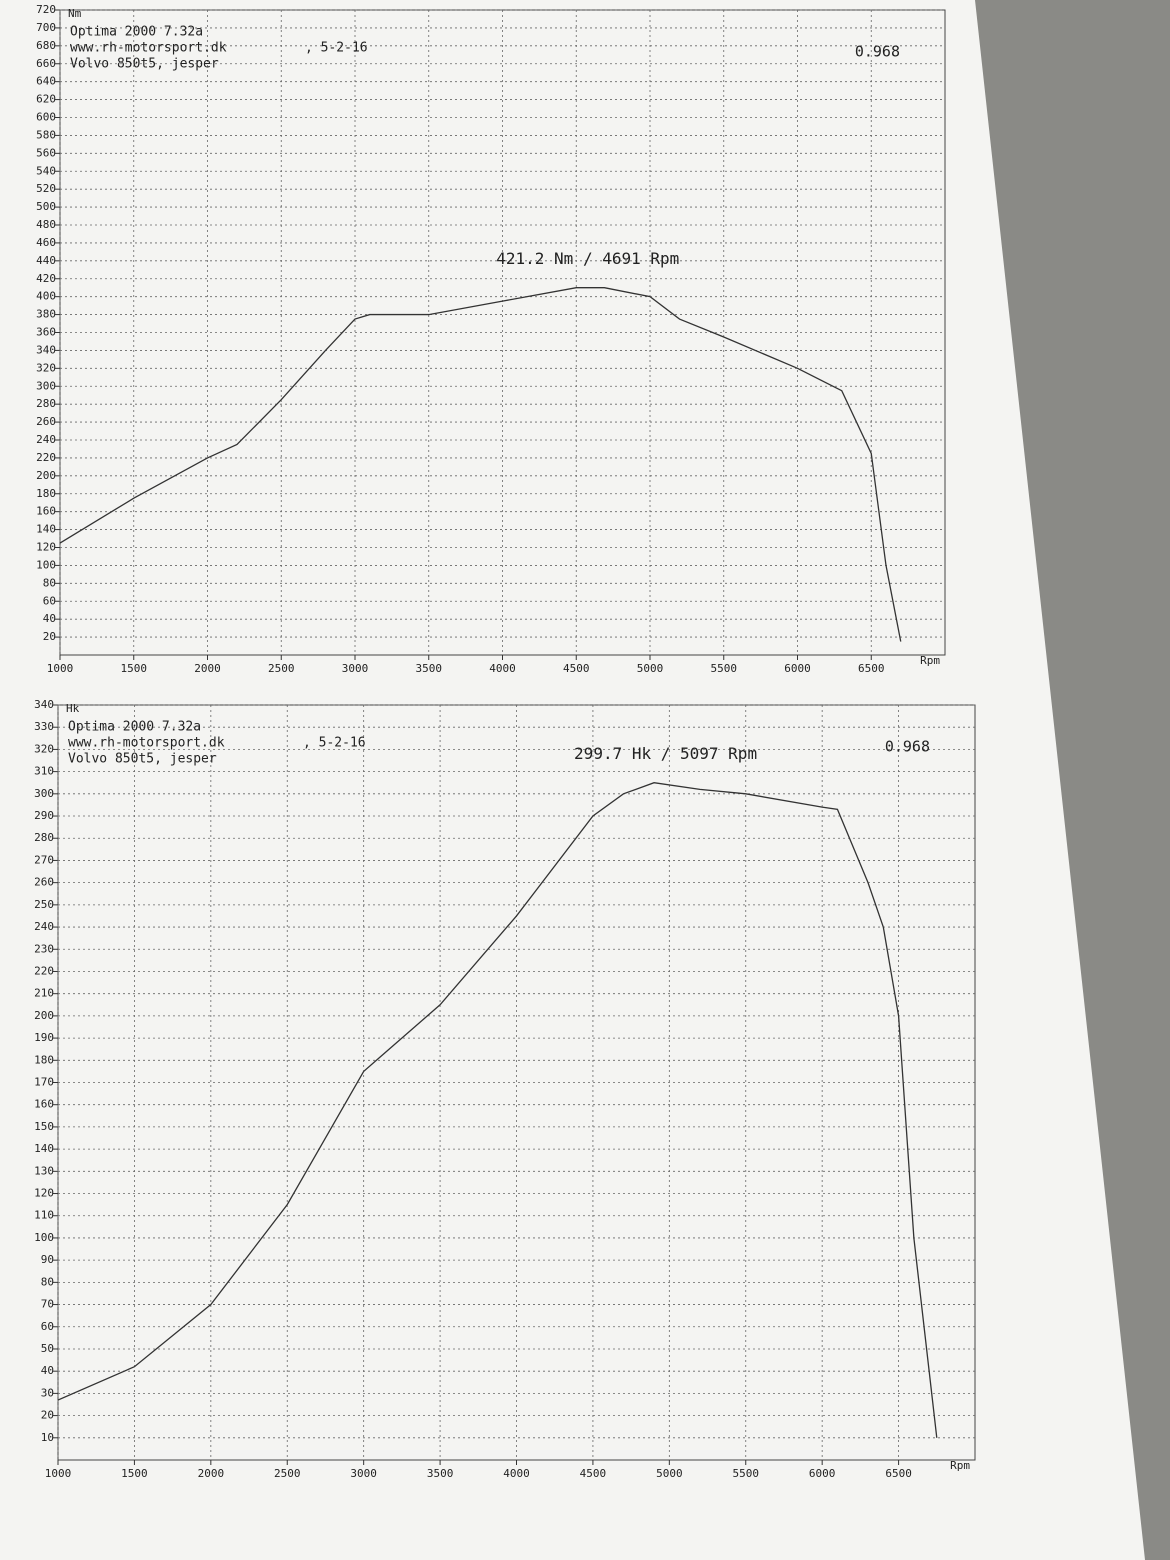  I want to click on y-tick-label: 90, so click(47, 1259).